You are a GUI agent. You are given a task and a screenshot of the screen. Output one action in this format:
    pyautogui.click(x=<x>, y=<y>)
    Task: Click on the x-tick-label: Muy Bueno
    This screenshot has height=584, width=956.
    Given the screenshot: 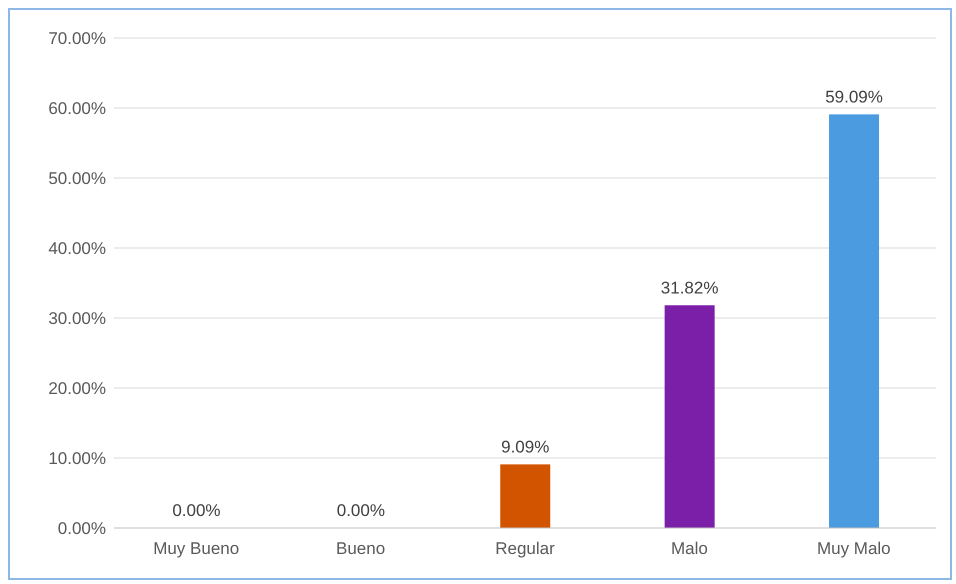 What is the action you would take?
    pyautogui.click(x=196, y=548)
    